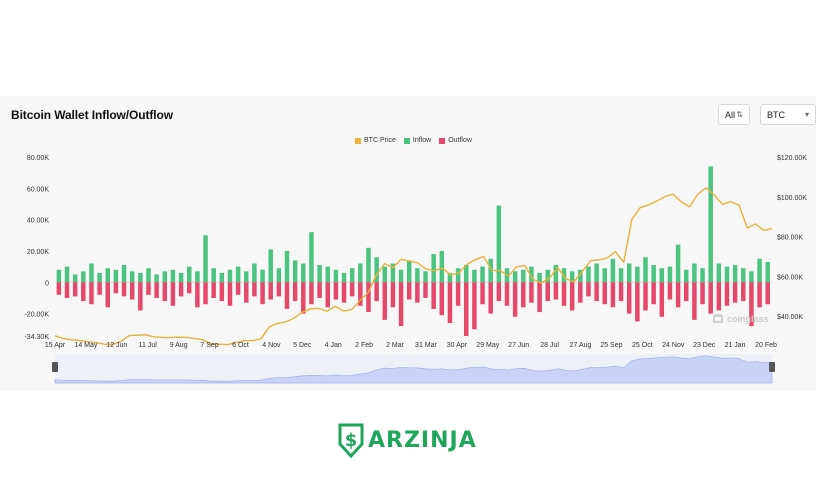 This screenshot has width=816, height=487. What do you see at coordinates (209, 345) in the screenshot?
I see `x-tick-label: 7 Sep` at bounding box center [209, 345].